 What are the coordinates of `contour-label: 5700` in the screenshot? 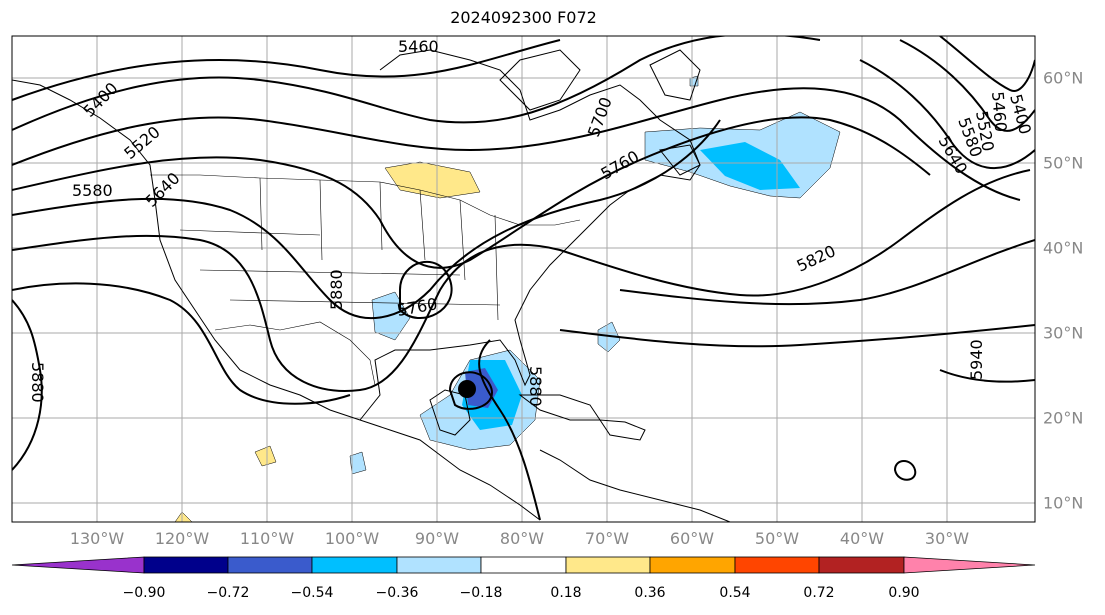 It's located at (600, 117).